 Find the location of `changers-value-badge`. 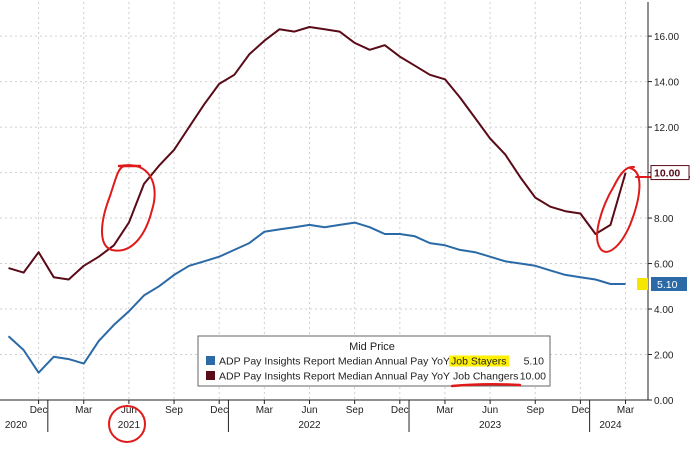

changers-value-badge is located at coordinates (670, 173).